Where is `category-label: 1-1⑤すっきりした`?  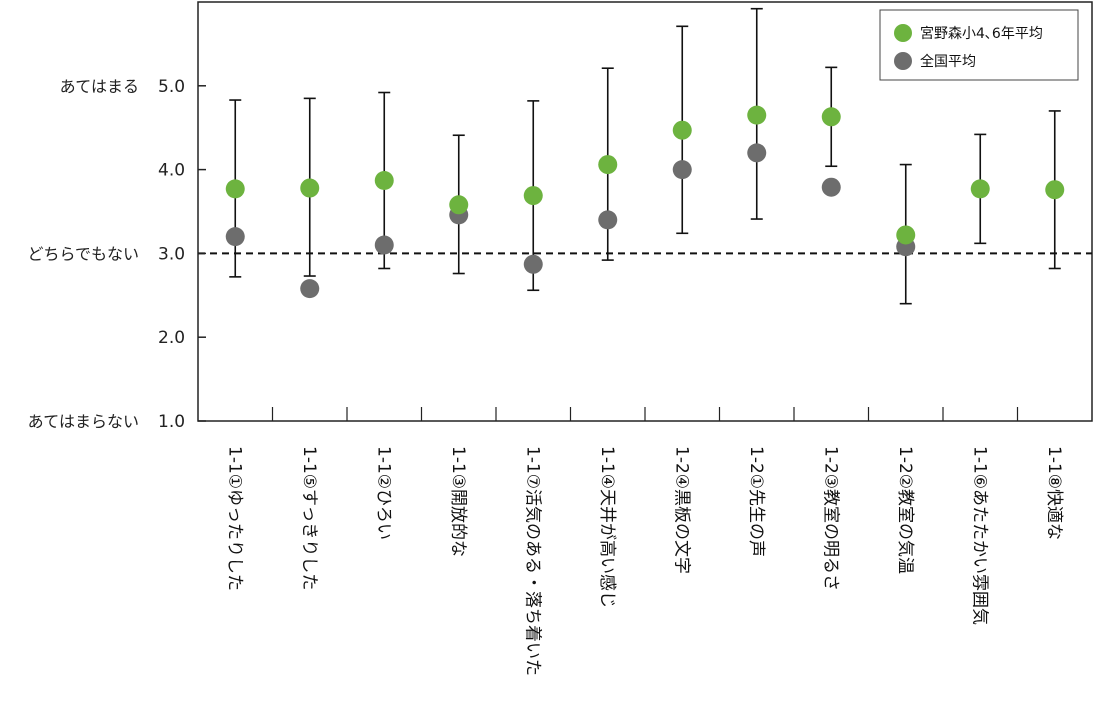
category-label: 1-1⑤すっきりした is located at coordinates (309, 518).